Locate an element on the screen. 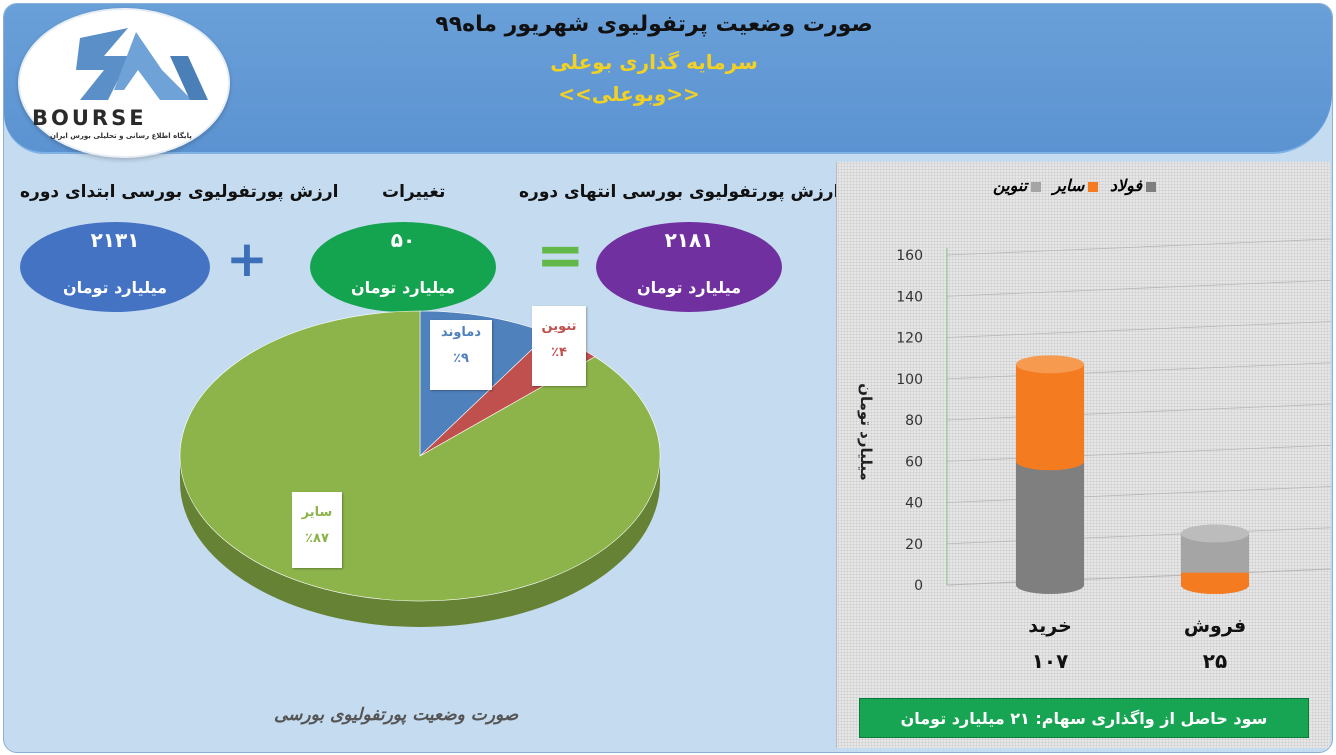  pie-label-damavand-name: دماوند is located at coordinates (461, 332).